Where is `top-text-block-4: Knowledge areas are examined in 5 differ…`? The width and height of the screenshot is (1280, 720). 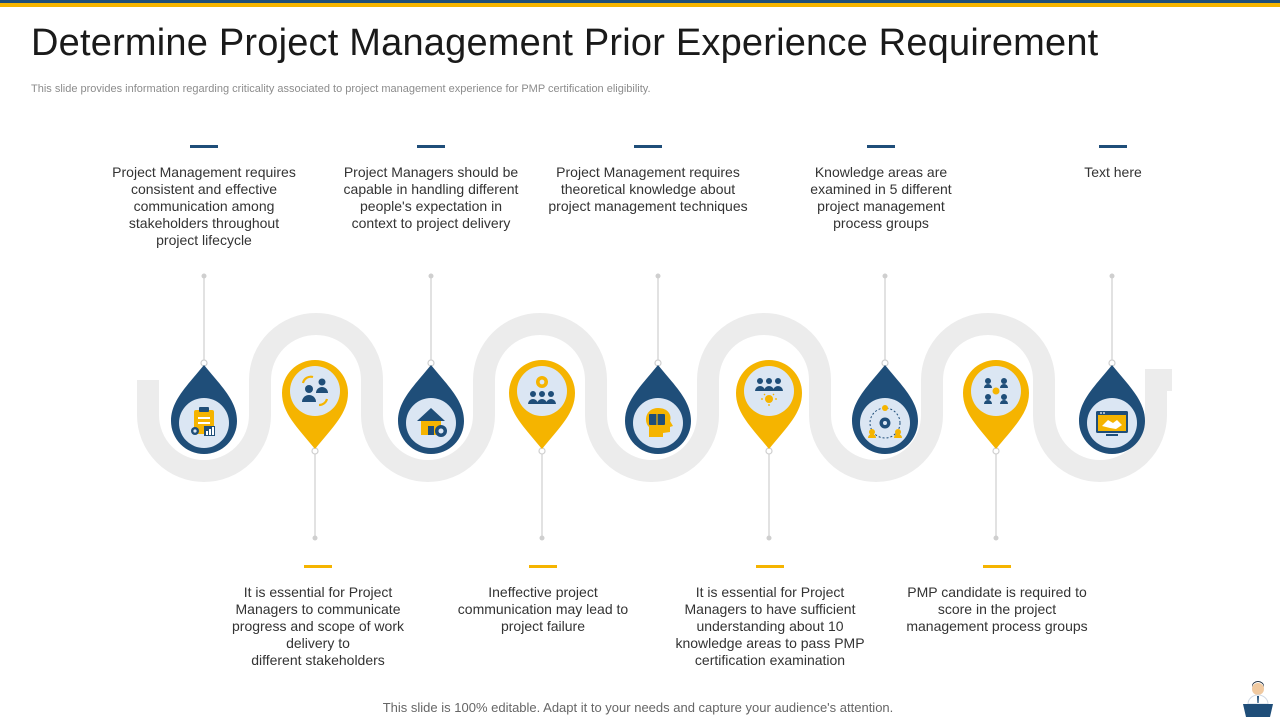
top-text-block-4: Knowledge areas are examined in 5 differ… is located at coordinates (881, 188).